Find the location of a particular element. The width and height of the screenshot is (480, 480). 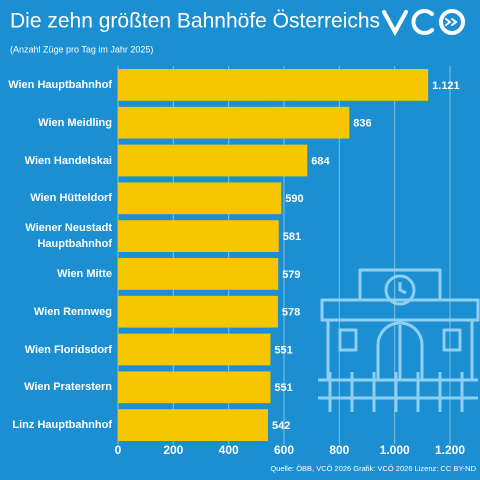

x-tick-label: 0 is located at coordinates (118, 450).